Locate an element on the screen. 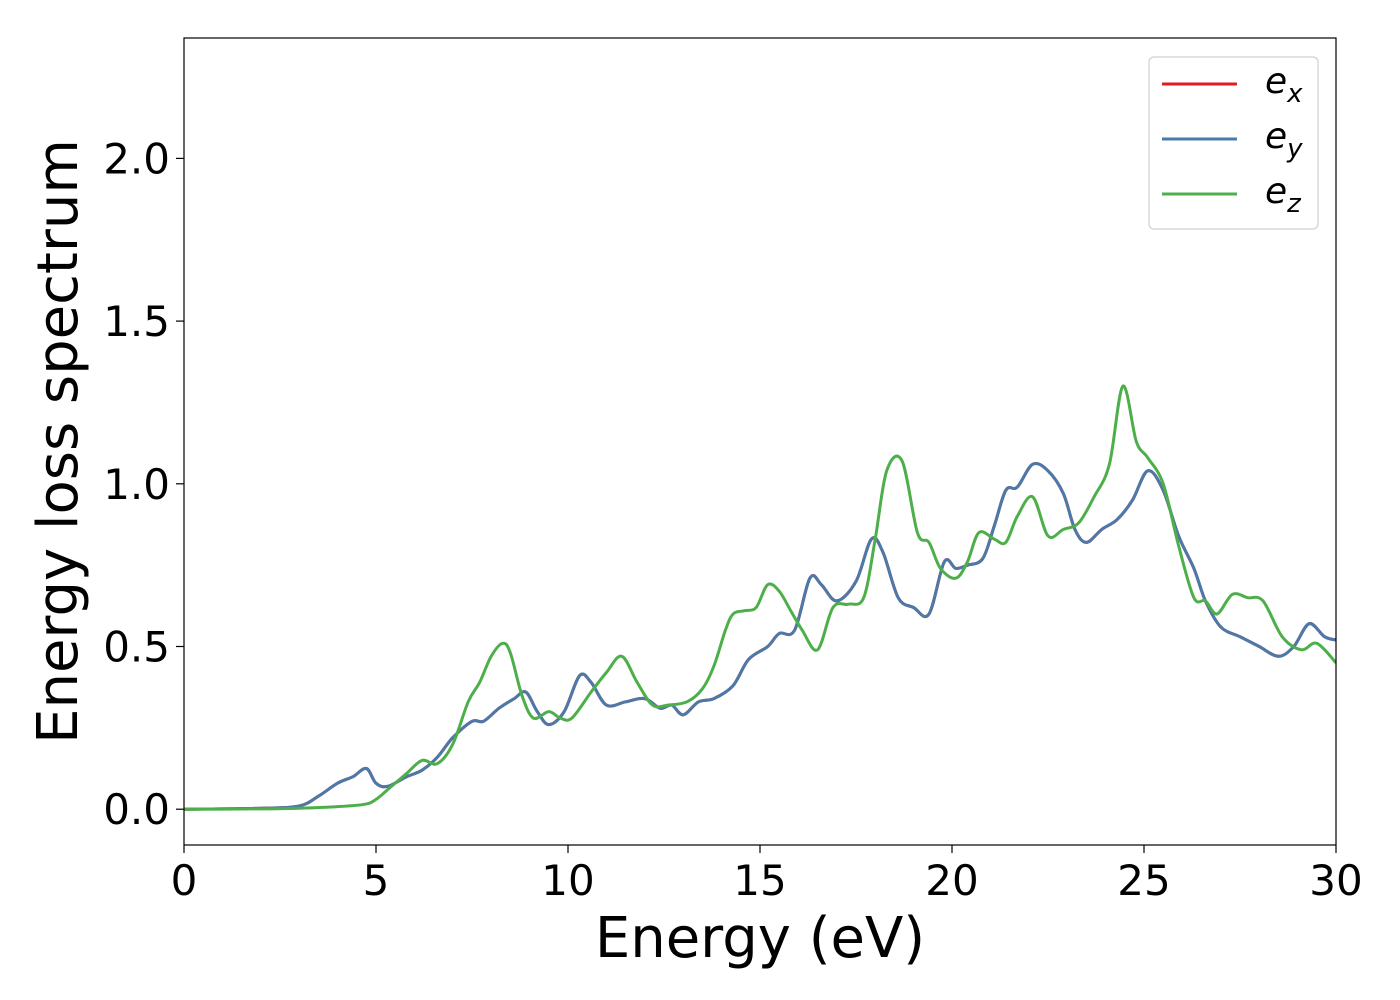 The height and width of the screenshot is (1000, 1400). y-tick-label: 1.5 is located at coordinates (136, 321).